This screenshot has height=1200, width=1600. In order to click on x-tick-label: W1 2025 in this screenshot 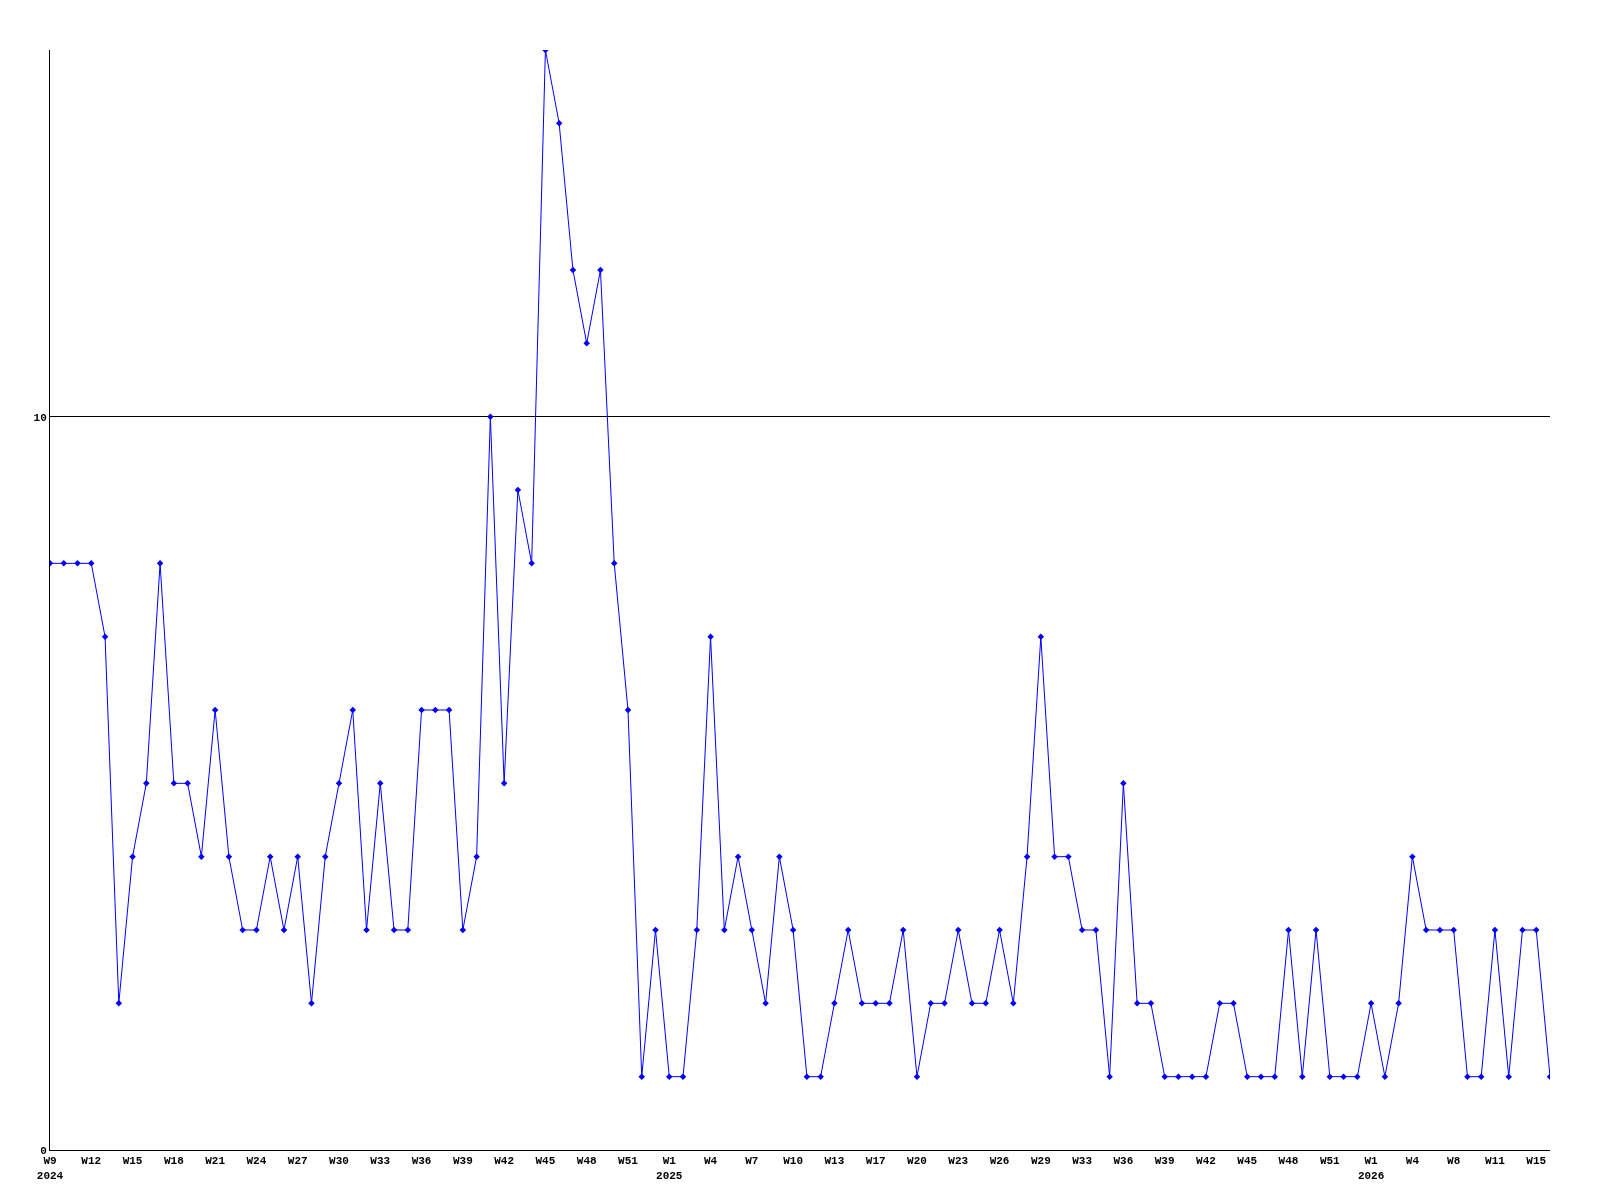, I will do `click(669, 1168)`.